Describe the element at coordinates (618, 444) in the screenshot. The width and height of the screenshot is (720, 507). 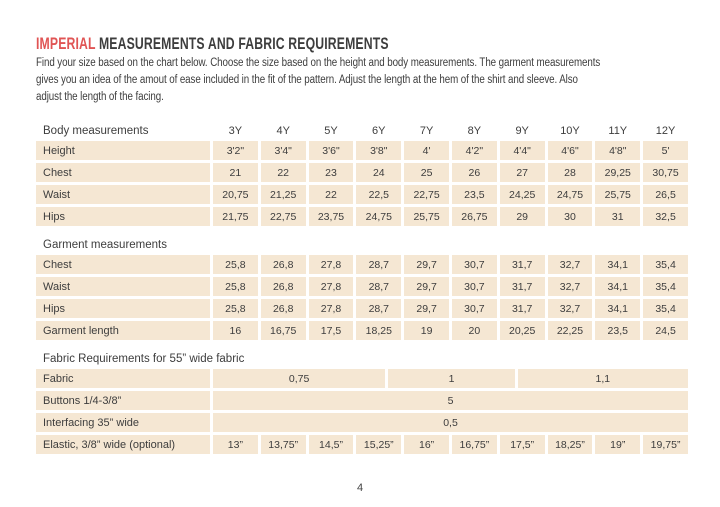
I see `value-cell: 19”` at that location.